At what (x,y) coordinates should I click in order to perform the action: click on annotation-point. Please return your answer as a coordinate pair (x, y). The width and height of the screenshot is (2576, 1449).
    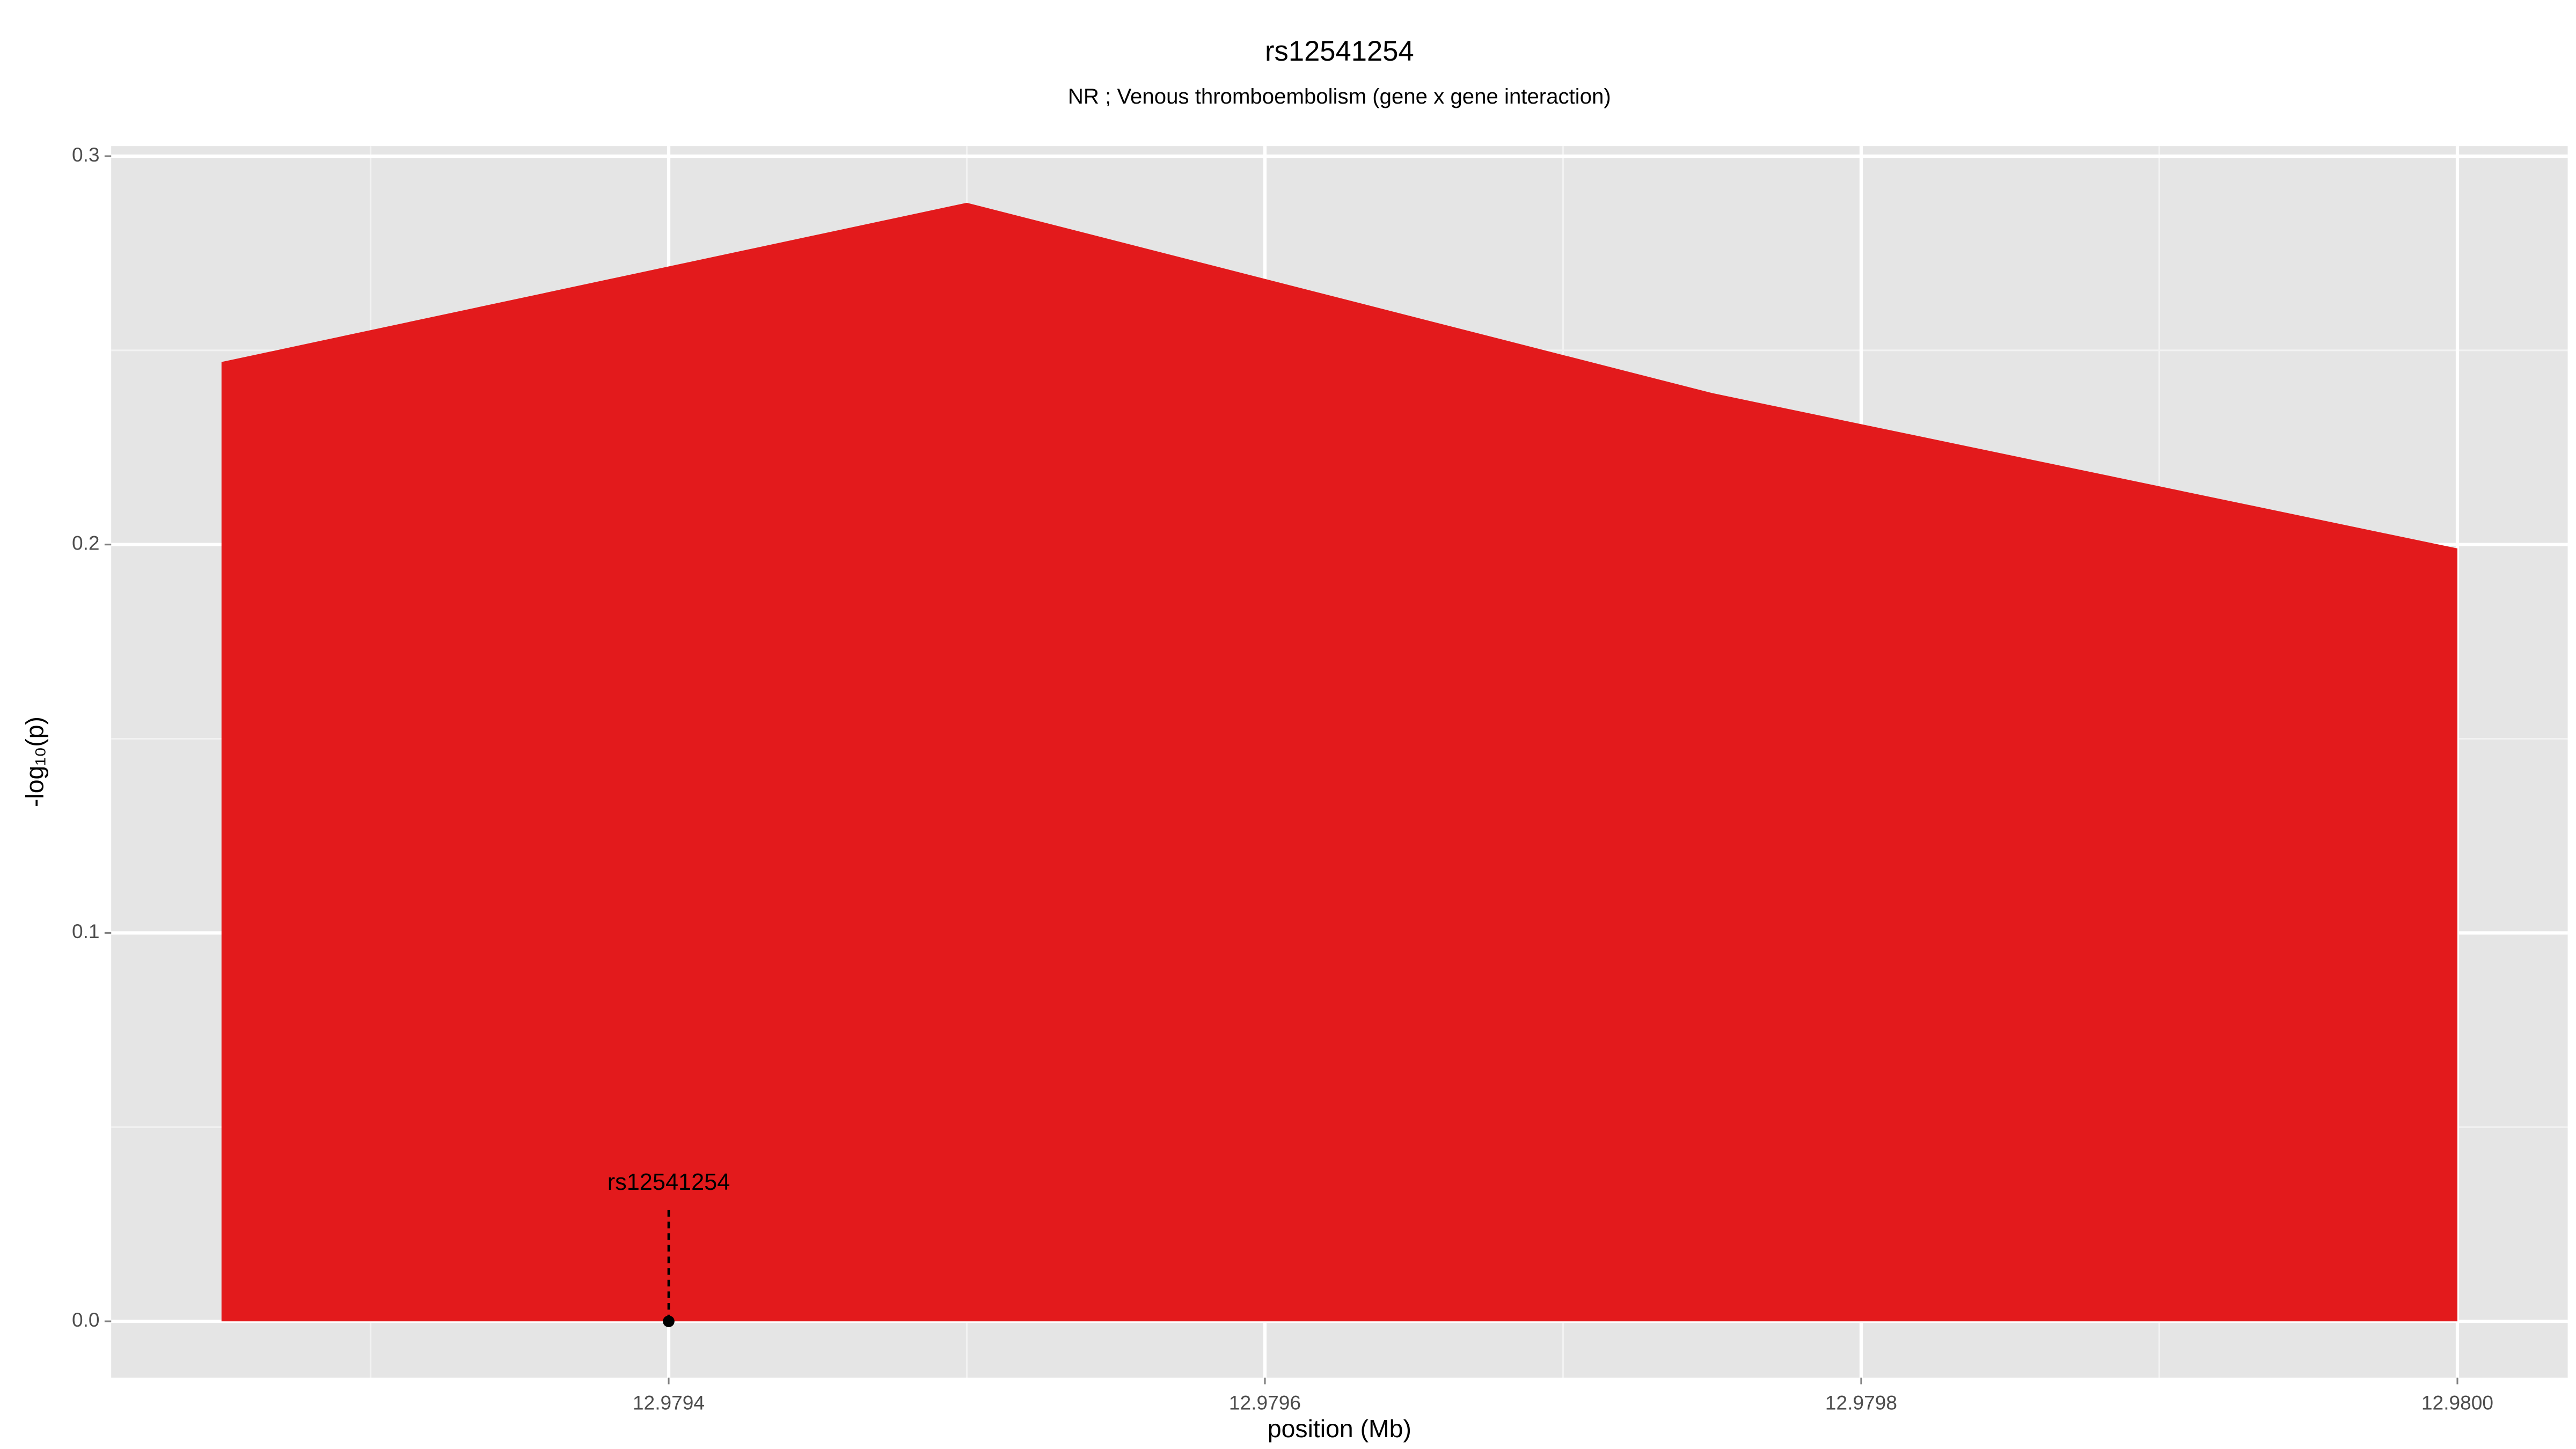
    Looking at the image, I should click on (669, 1321).